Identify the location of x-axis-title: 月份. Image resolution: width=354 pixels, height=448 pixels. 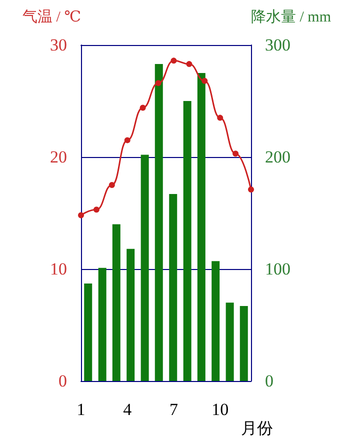
(257, 429).